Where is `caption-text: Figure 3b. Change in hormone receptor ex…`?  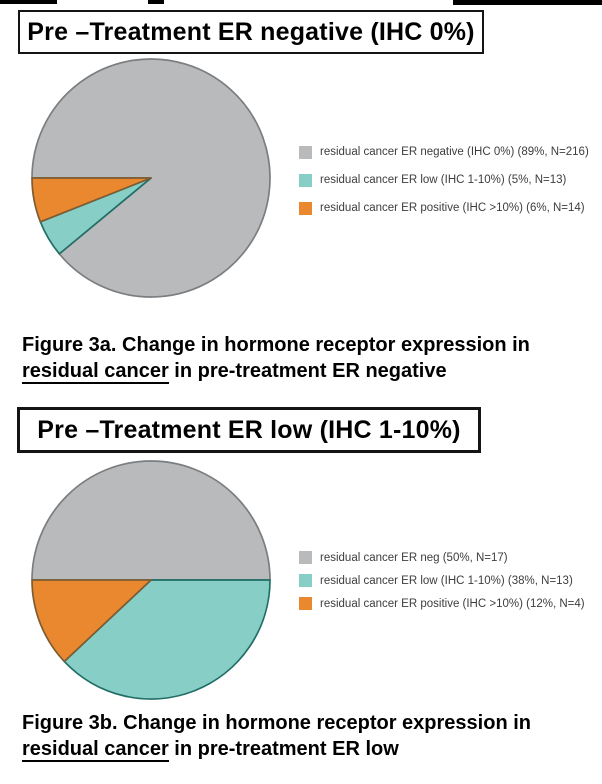 caption-text: Figure 3b. Change in hormone receptor ex… is located at coordinates (276, 723).